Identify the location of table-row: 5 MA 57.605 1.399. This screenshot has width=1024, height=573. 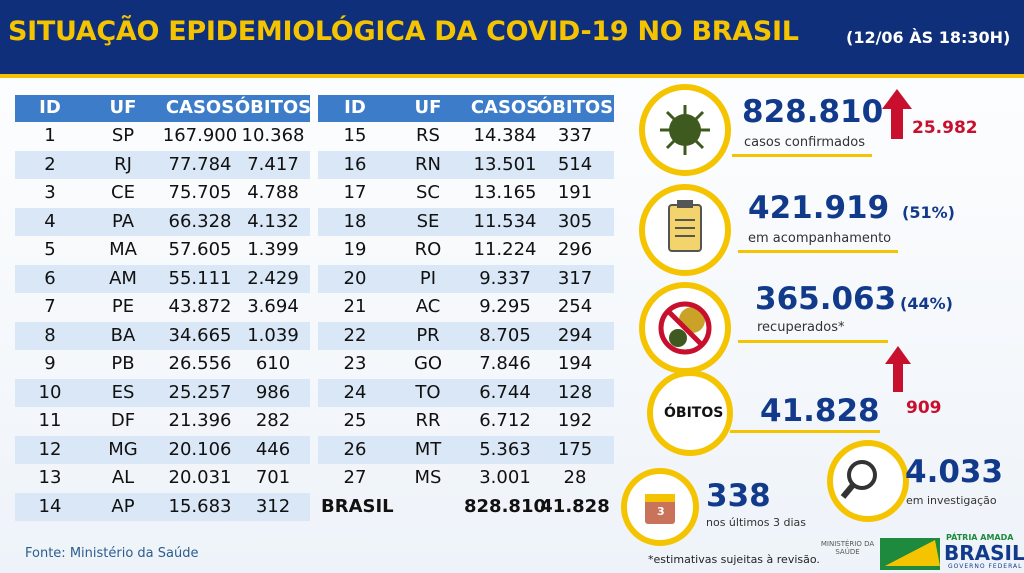
(162, 250).